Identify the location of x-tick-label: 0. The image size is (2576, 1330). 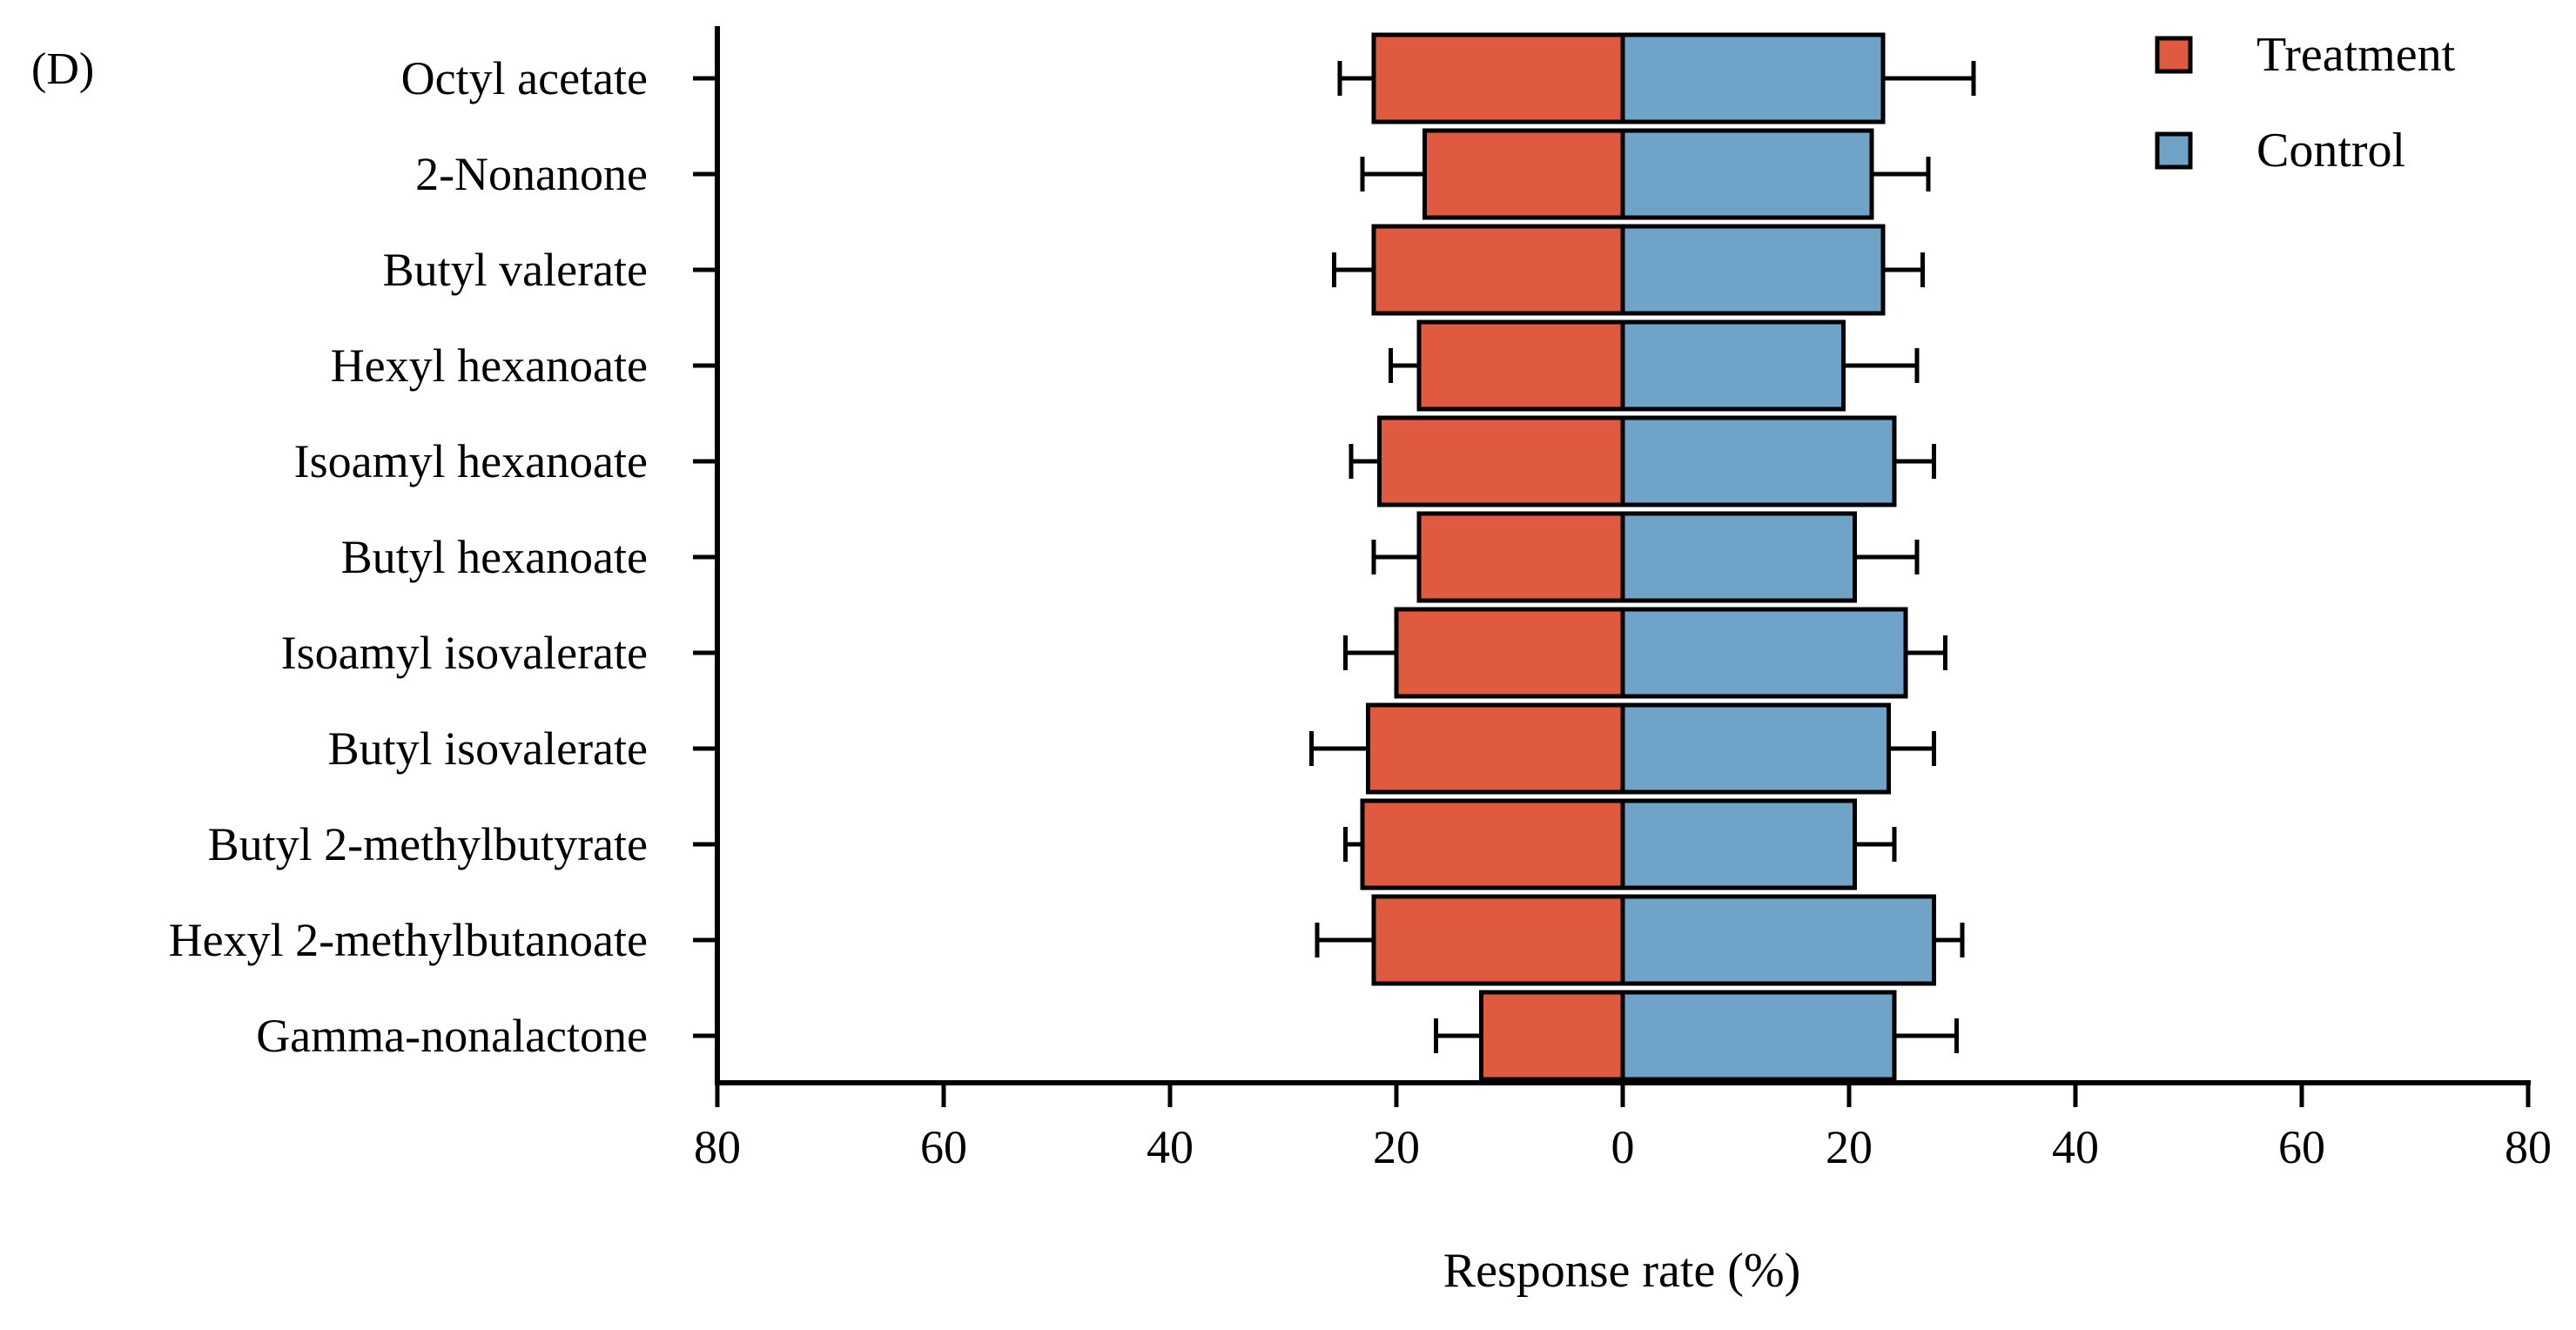
(1623, 1147).